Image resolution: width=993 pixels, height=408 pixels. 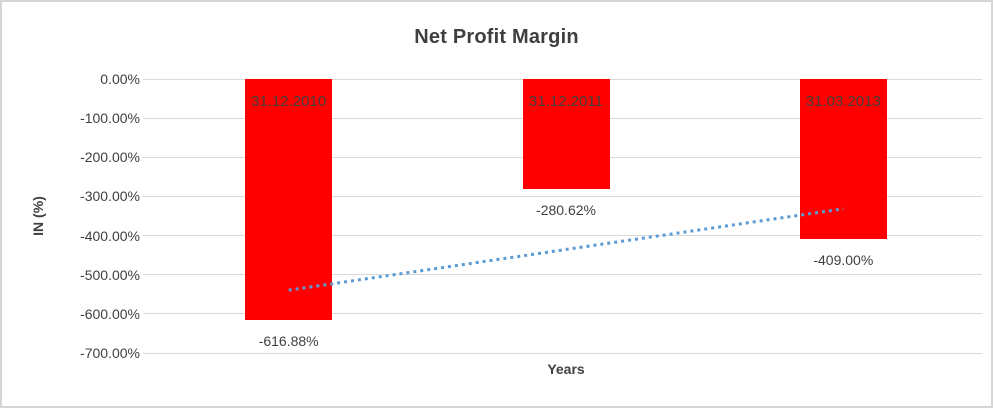 What do you see at coordinates (110, 313) in the screenshot?
I see `y-tick-label: -600.00%` at bounding box center [110, 313].